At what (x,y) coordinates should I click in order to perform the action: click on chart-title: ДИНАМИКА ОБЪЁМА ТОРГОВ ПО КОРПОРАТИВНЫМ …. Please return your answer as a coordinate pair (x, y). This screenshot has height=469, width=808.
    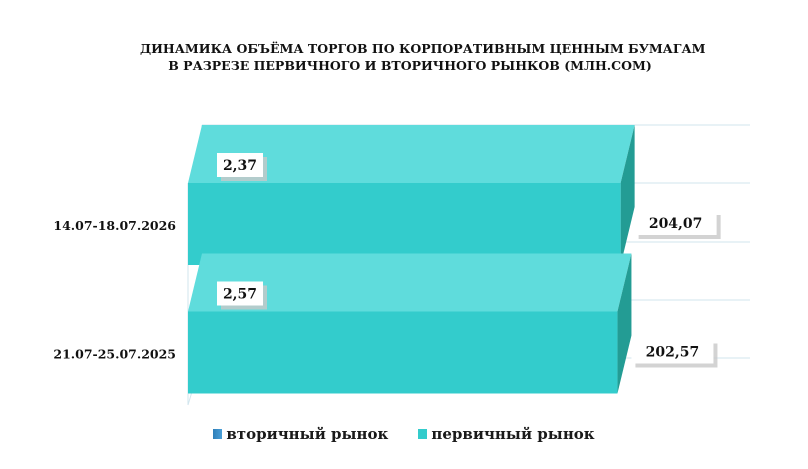
    Looking at the image, I should click on (423, 57).